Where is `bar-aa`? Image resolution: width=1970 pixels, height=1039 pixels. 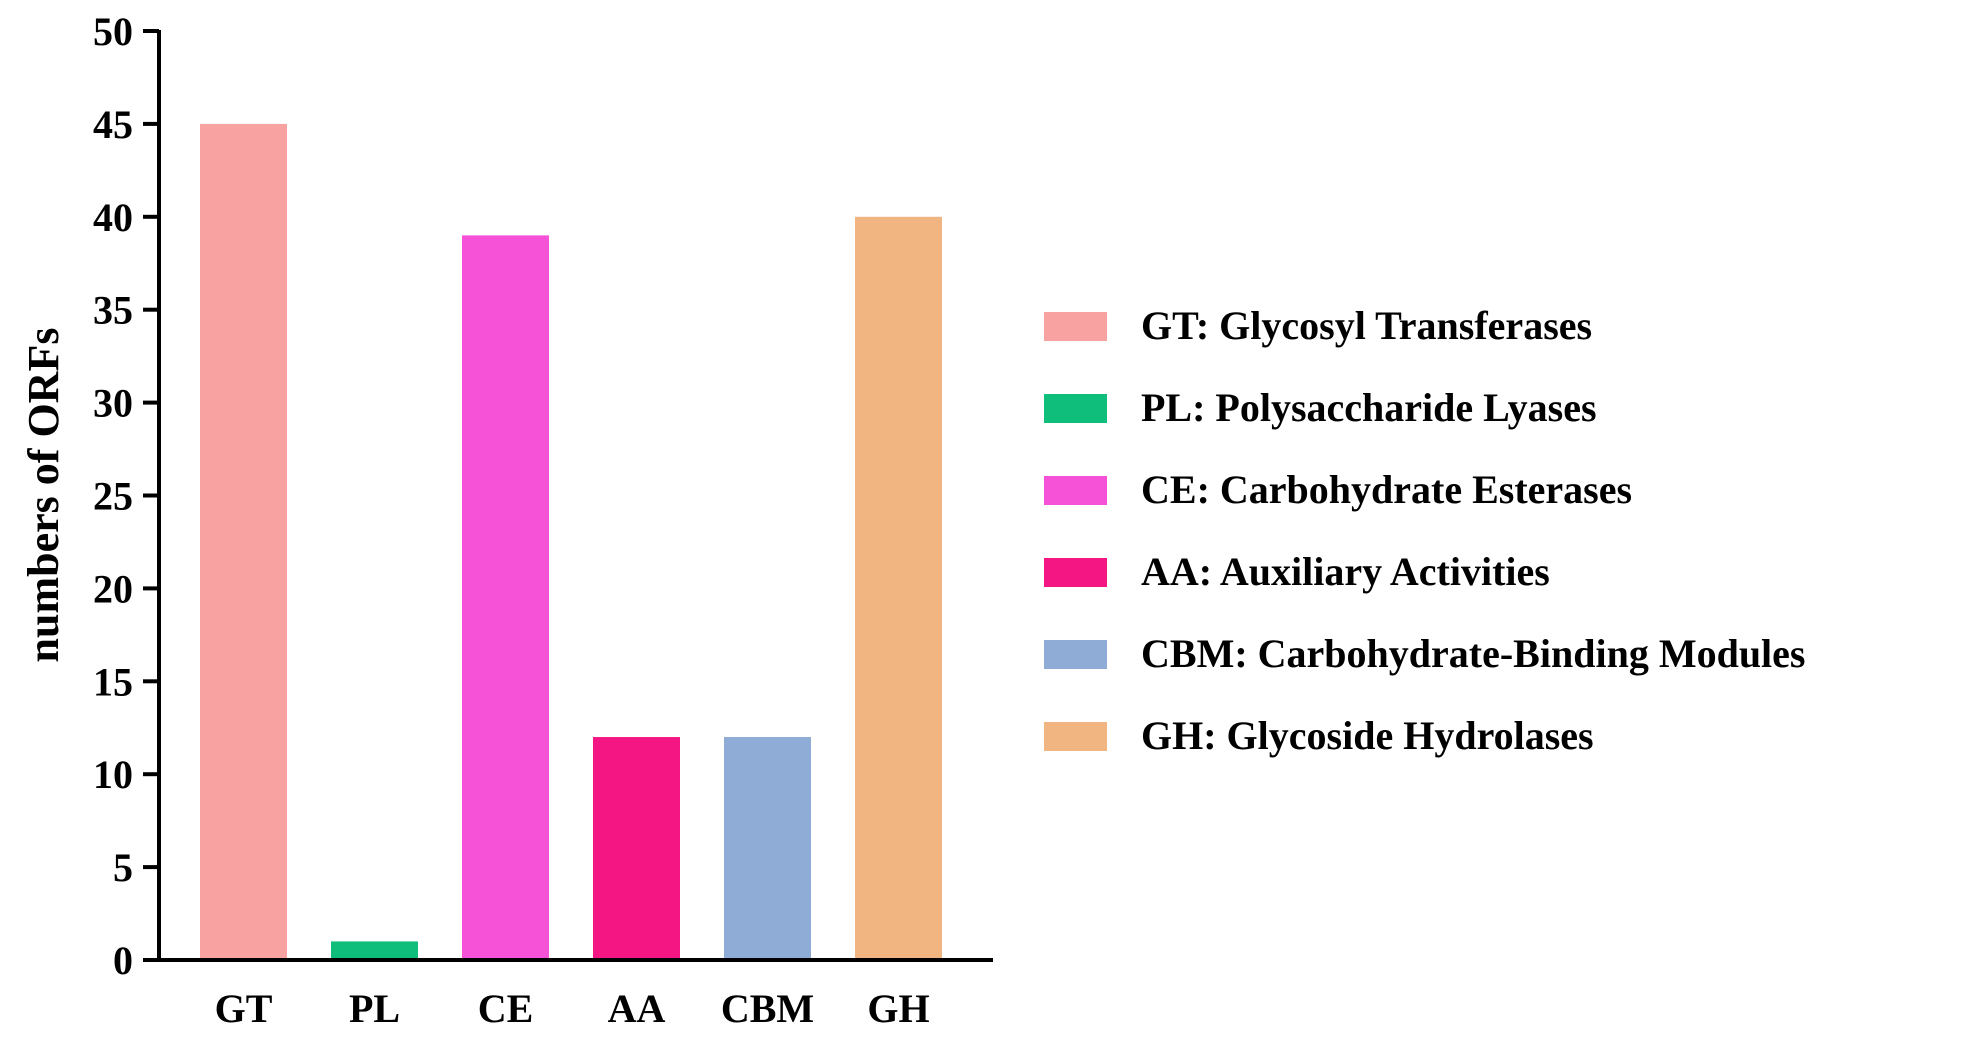 bar-aa is located at coordinates (636, 848).